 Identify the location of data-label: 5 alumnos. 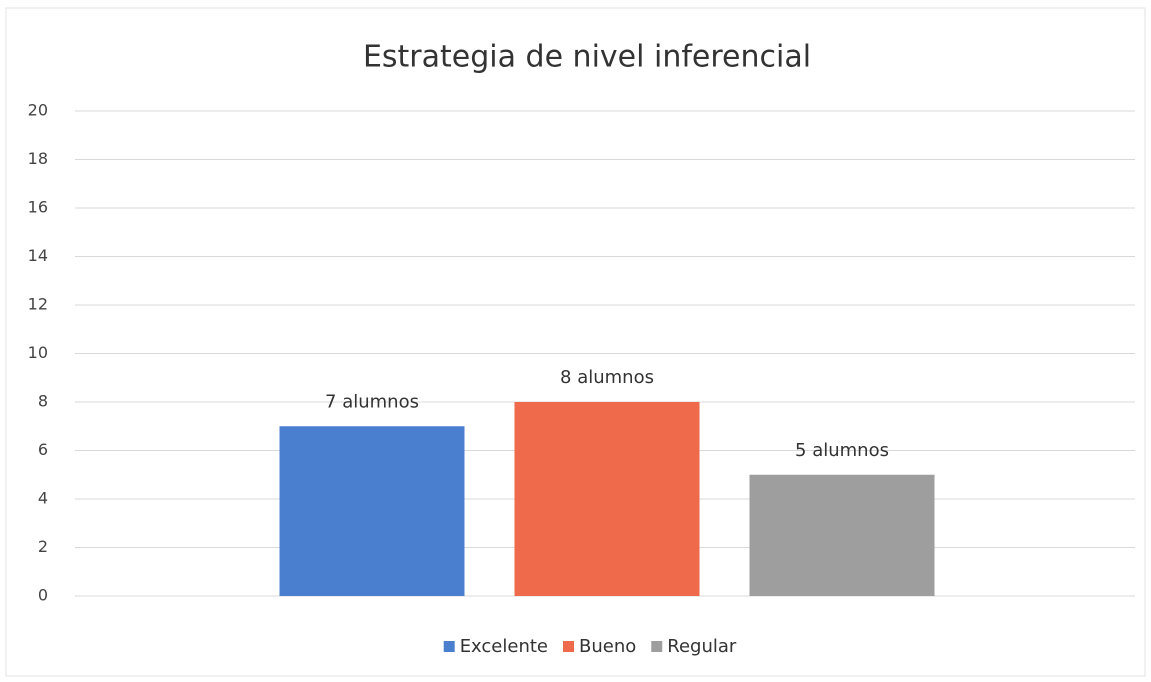
(842, 450).